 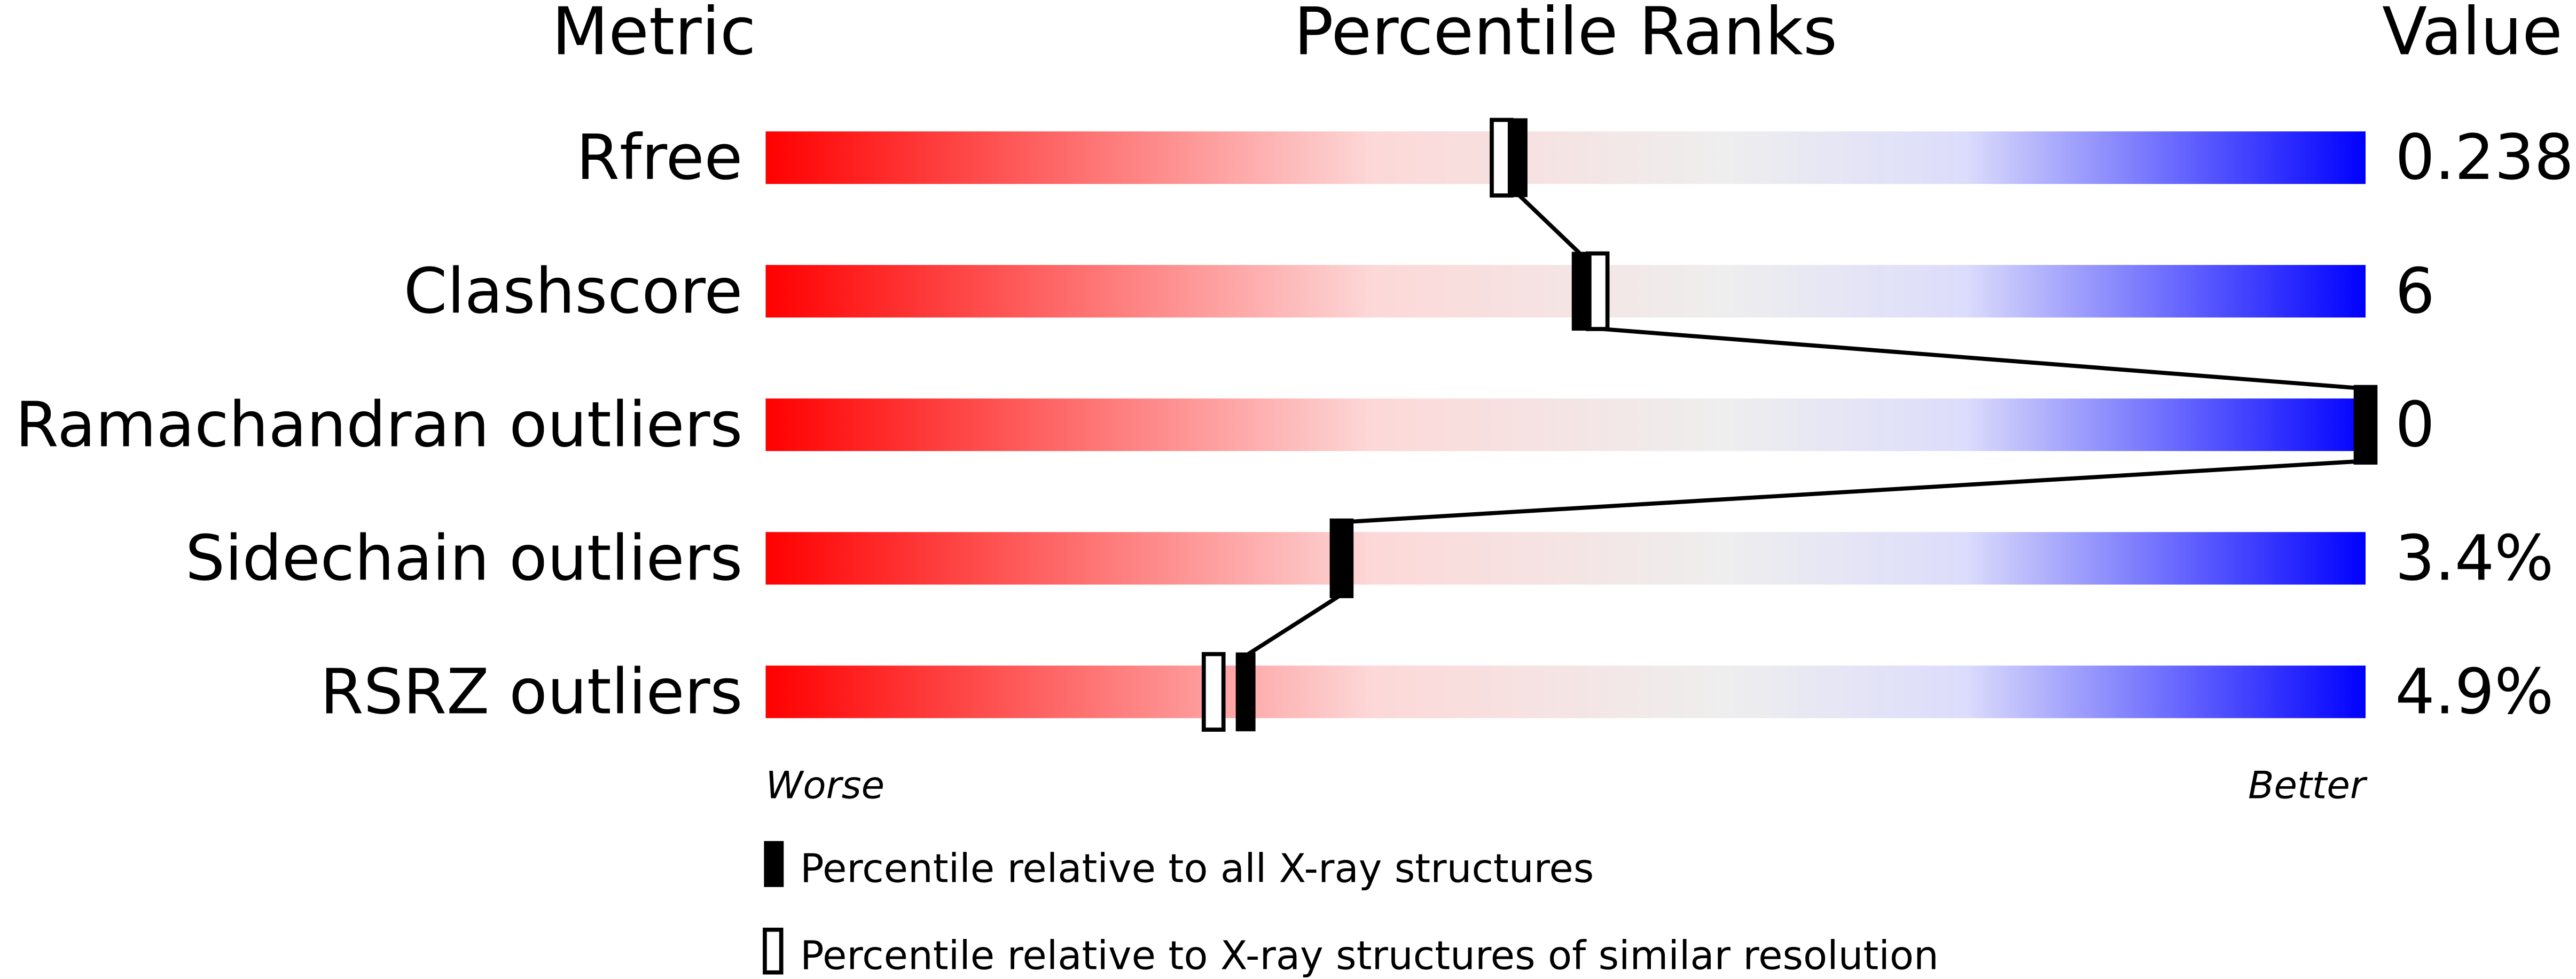 What do you see at coordinates (2414, 291) in the screenshot?
I see `metric-value: 6` at bounding box center [2414, 291].